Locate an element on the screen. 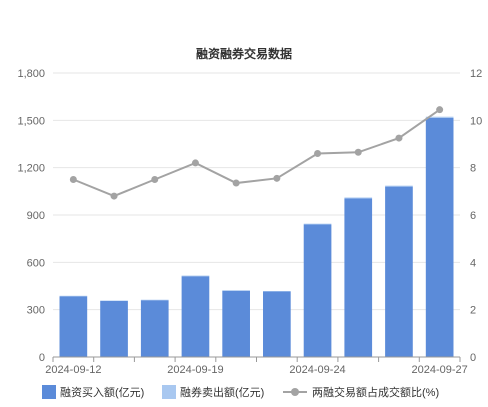  left-axis-tick-label: 1,500 is located at coordinates (31, 121).